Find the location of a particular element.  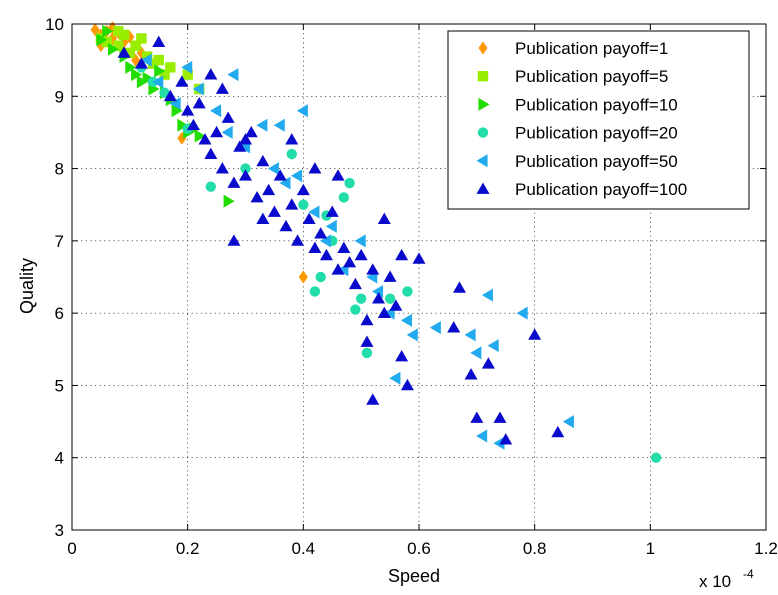

x-tick-label: 0.6 is located at coordinates (419, 548).